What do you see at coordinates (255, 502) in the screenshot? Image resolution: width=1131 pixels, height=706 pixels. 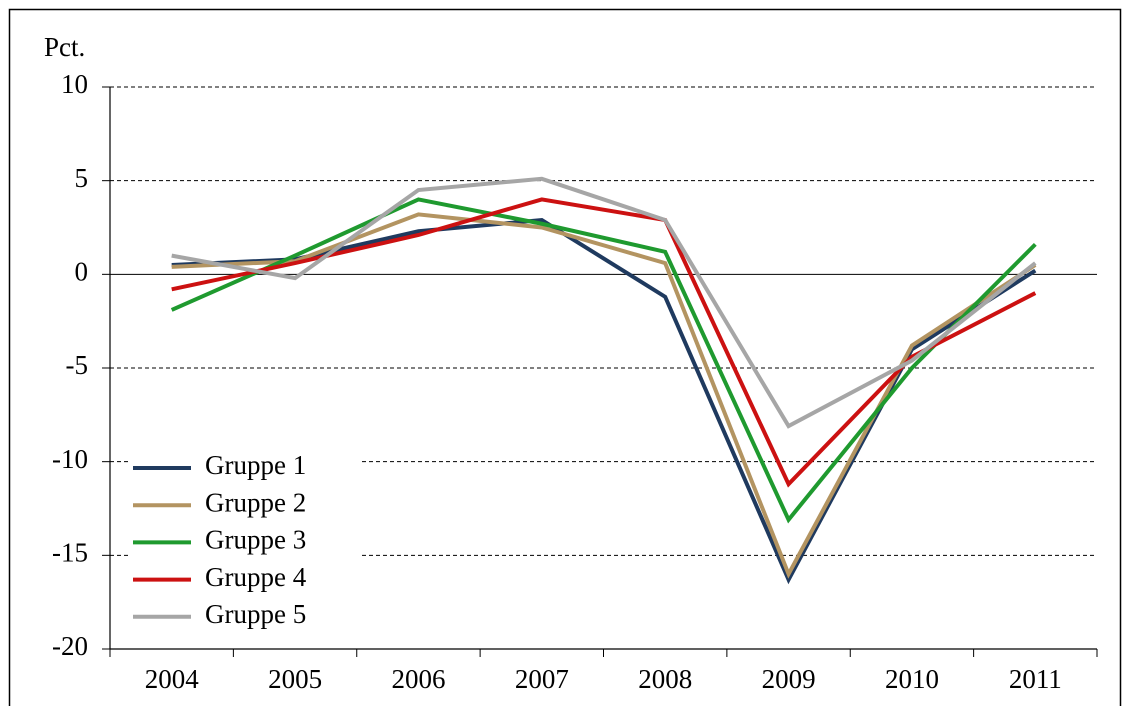 I see `legend-label: Gruppe 2` at bounding box center [255, 502].